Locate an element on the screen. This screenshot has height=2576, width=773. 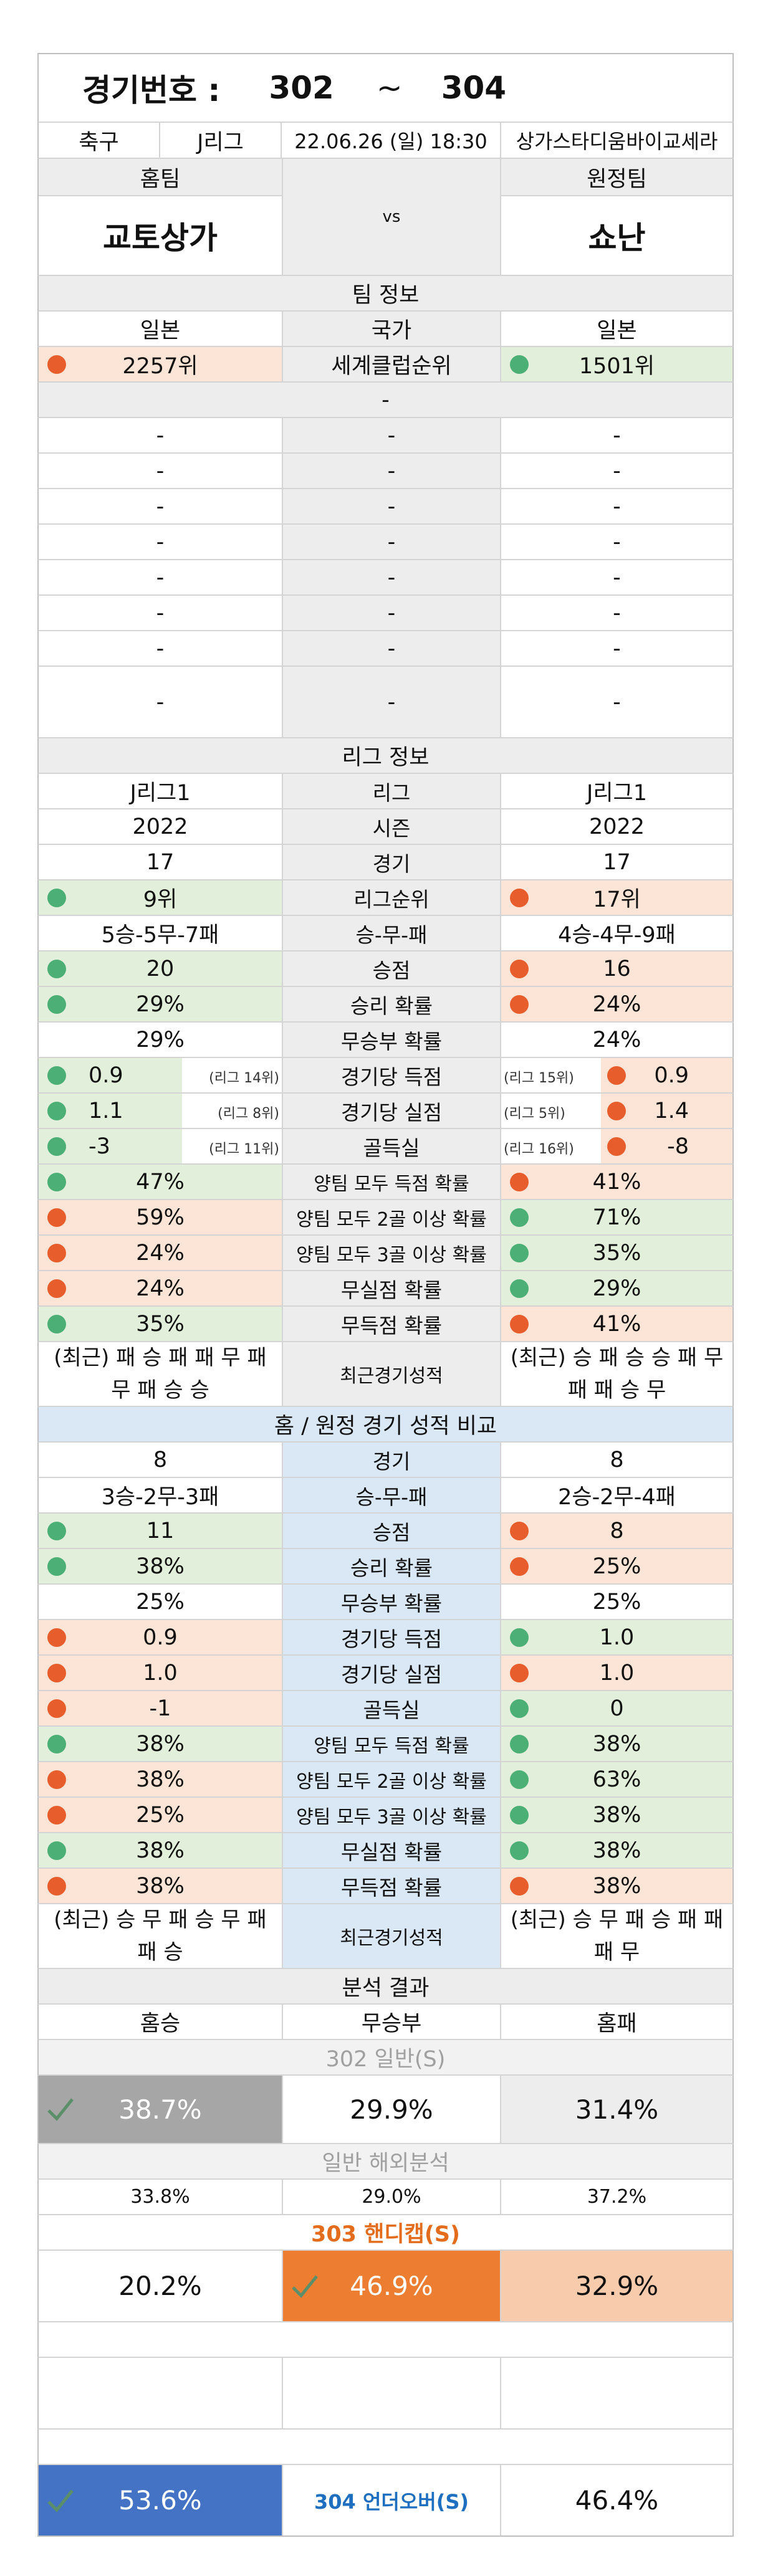
stat-row: 0.9 (리그 14위) 경기당 득점 0.9 (리그 15위) is located at coordinates (385, 1076).